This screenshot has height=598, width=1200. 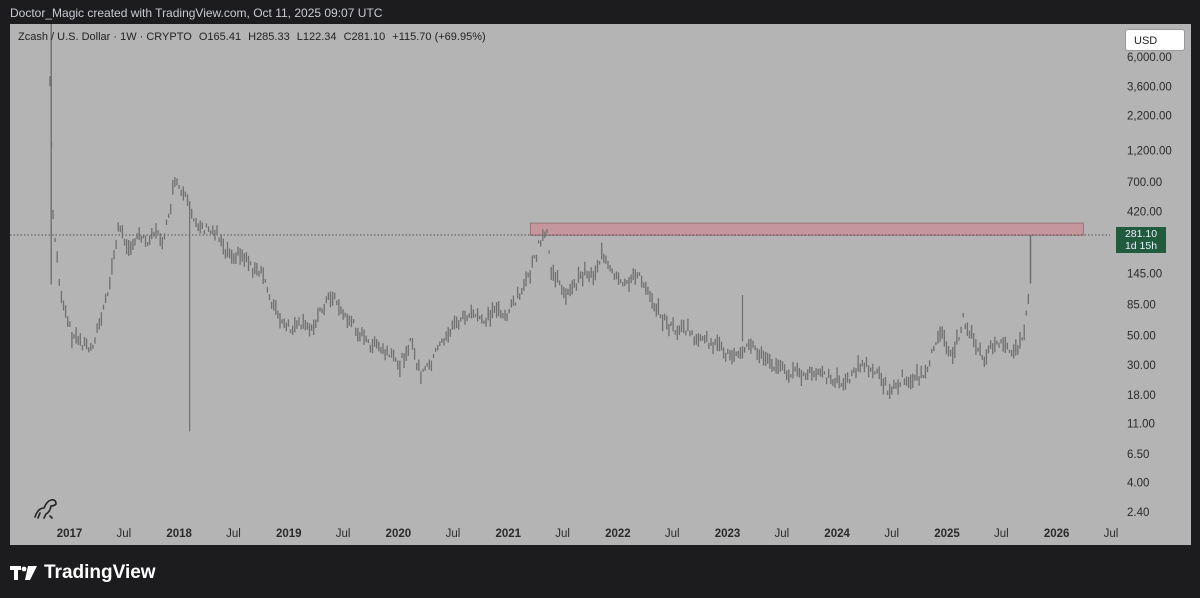 What do you see at coordinates (1141, 366) in the screenshot?
I see `y-tick-label: 30.00` at bounding box center [1141, 366].